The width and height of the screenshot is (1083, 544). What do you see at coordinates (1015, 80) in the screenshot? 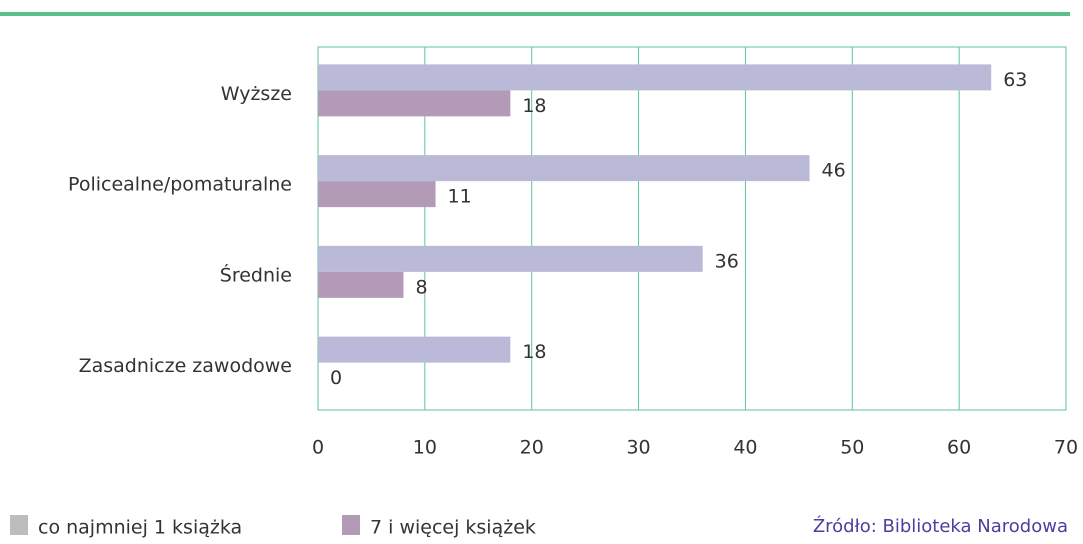
I see `value-label: 63` at bounding box center [1015, 80].